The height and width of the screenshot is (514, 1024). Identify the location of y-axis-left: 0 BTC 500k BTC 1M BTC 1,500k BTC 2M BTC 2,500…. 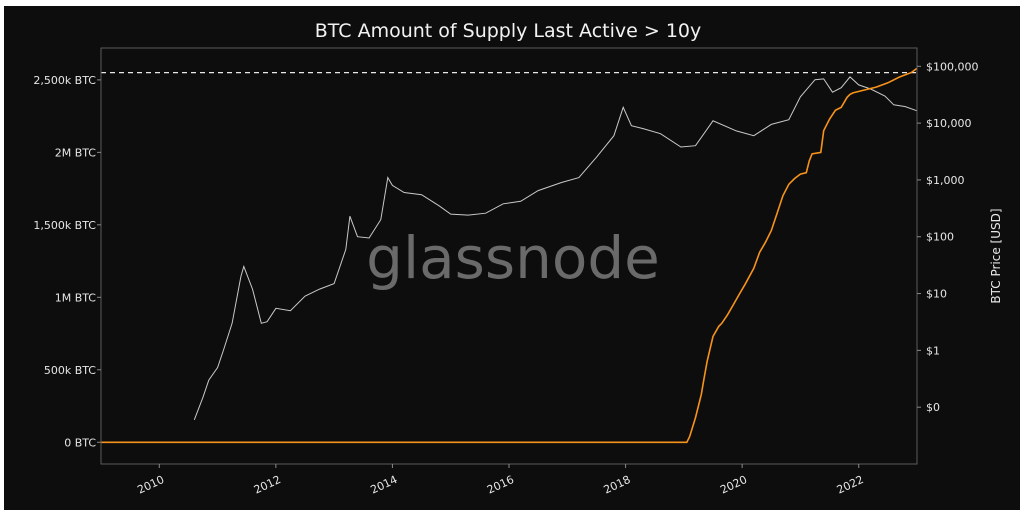
(67, 261).